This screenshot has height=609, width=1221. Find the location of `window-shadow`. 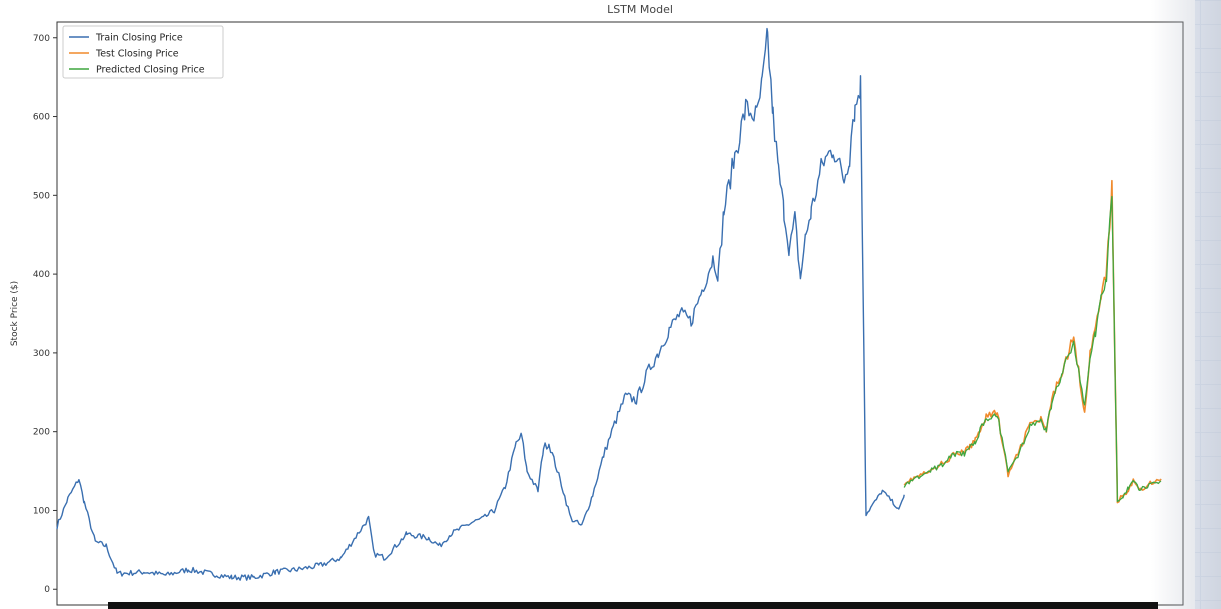

window-shadow is located at coordinates (1186, 304).